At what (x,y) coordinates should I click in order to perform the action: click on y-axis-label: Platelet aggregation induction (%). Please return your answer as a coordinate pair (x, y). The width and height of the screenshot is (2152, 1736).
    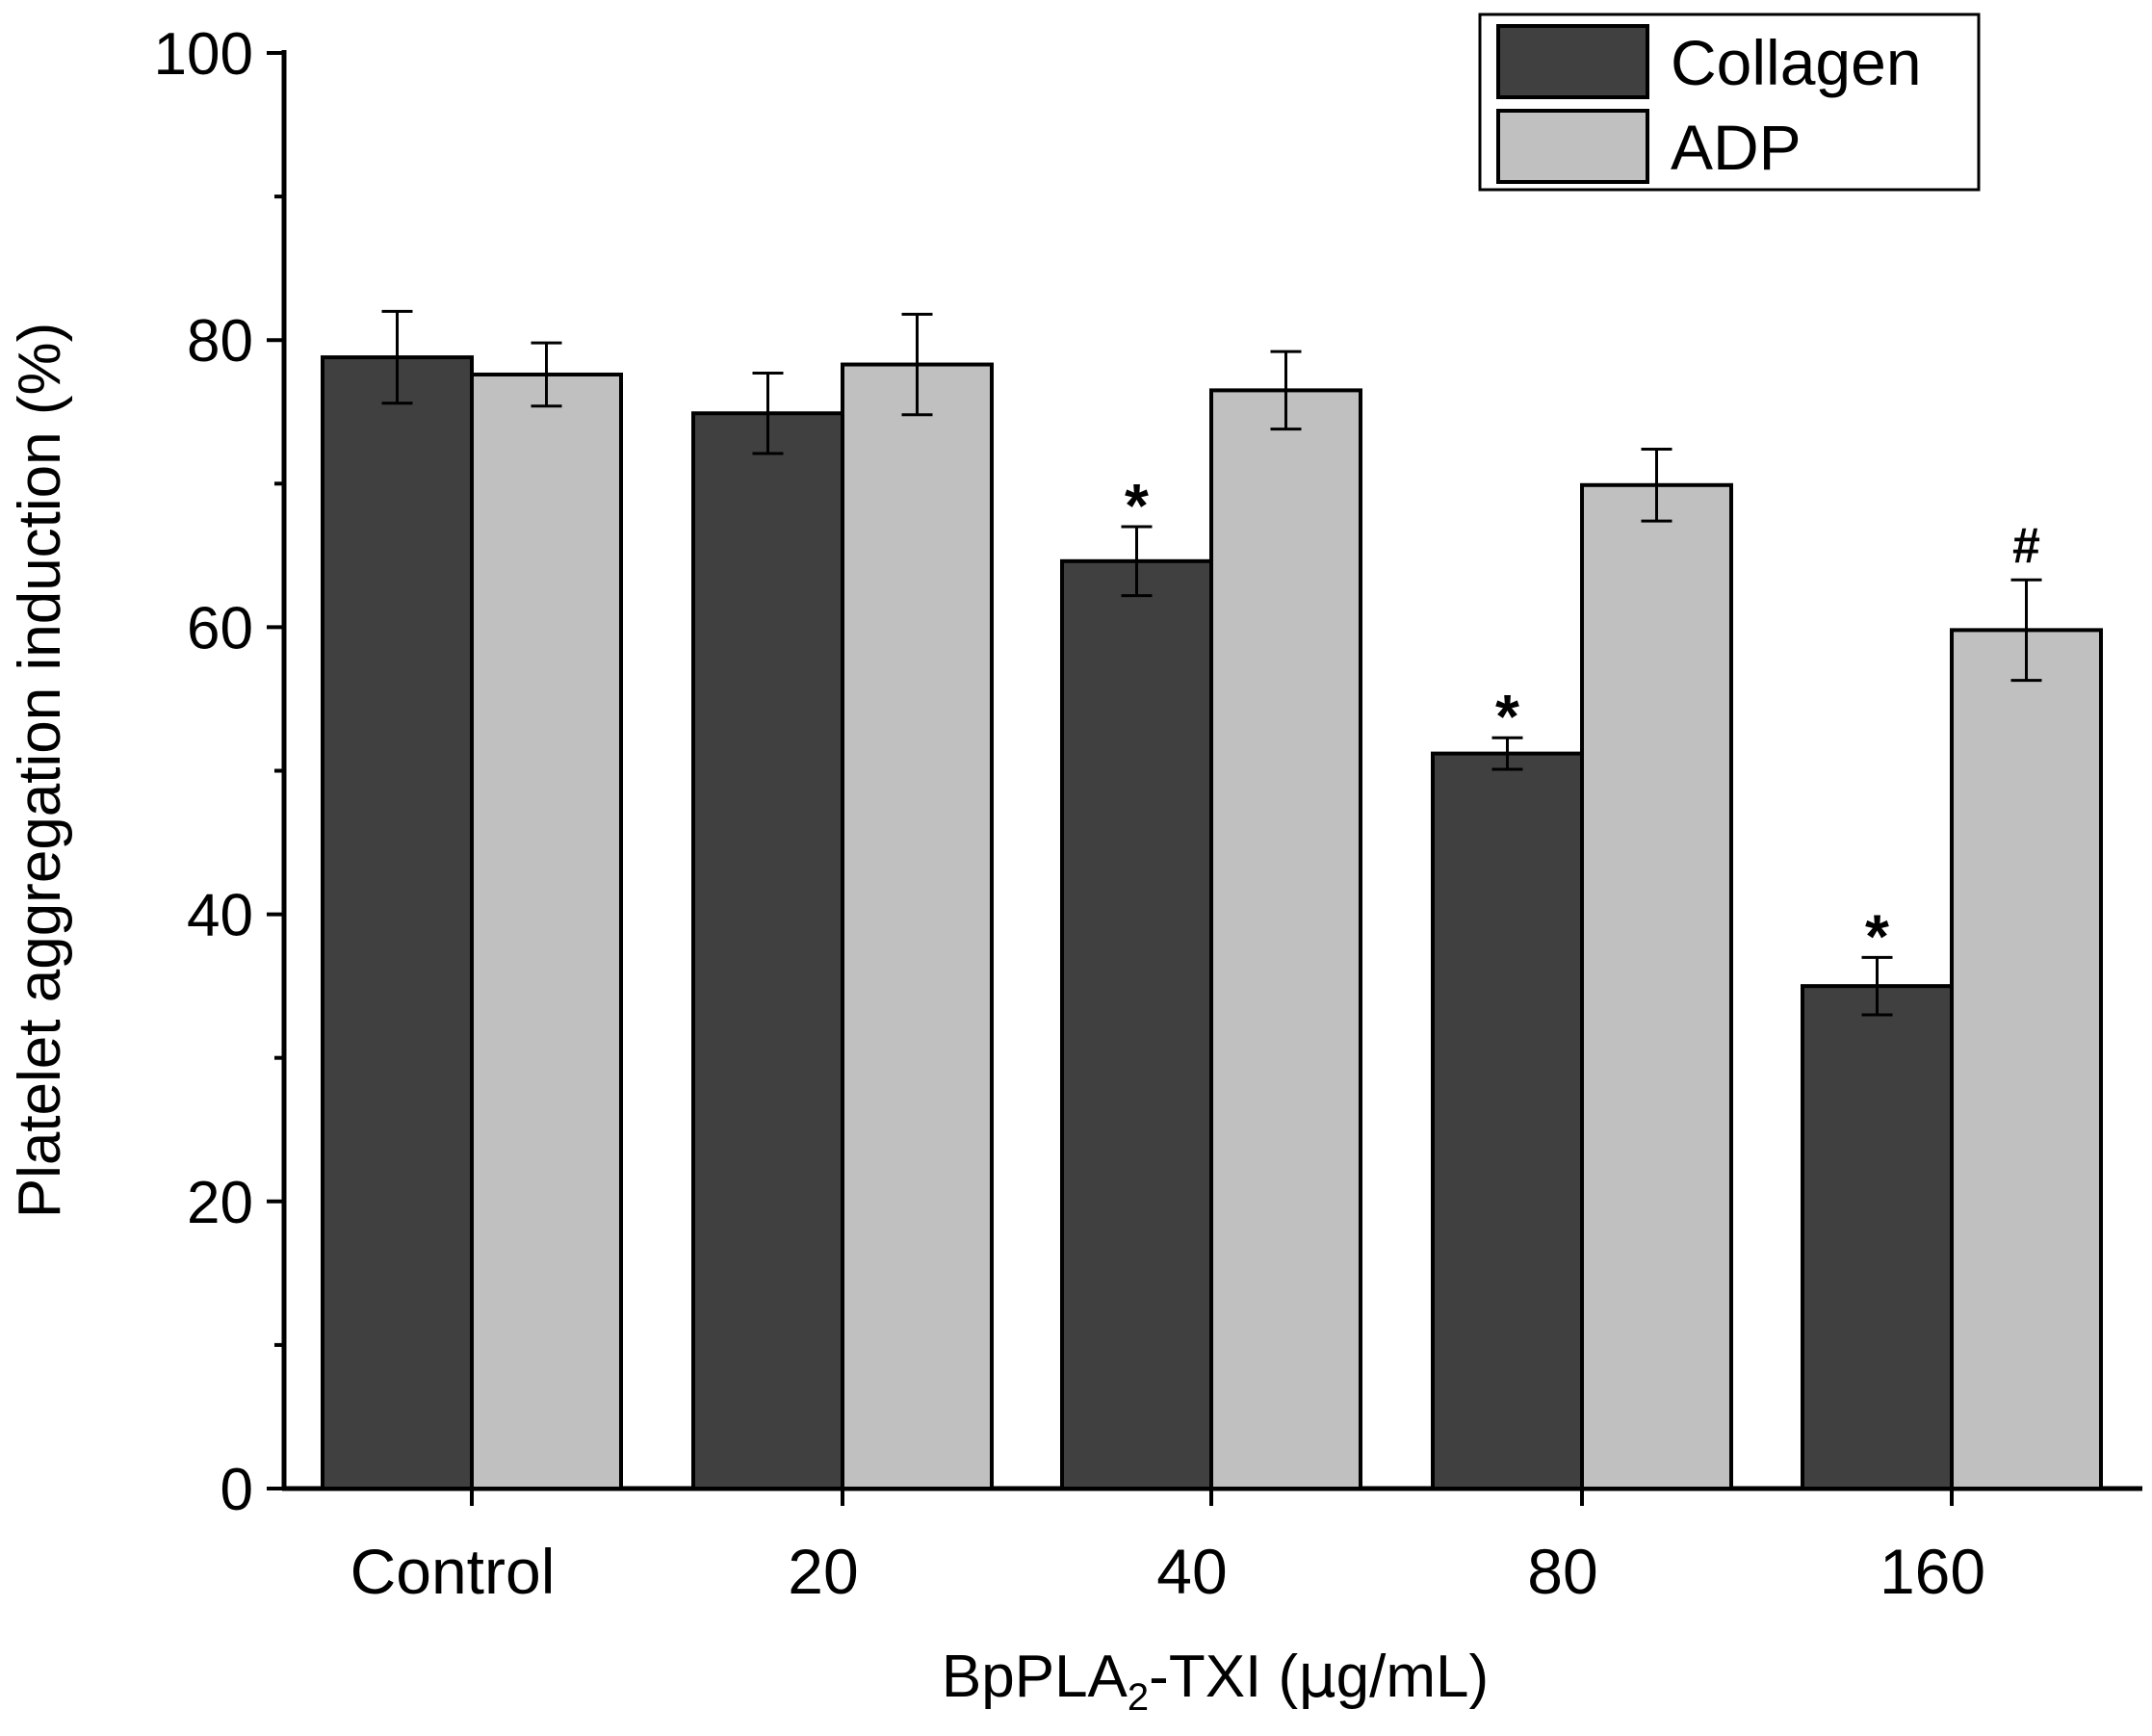
    Looking at the image, I should click on (40, 771).